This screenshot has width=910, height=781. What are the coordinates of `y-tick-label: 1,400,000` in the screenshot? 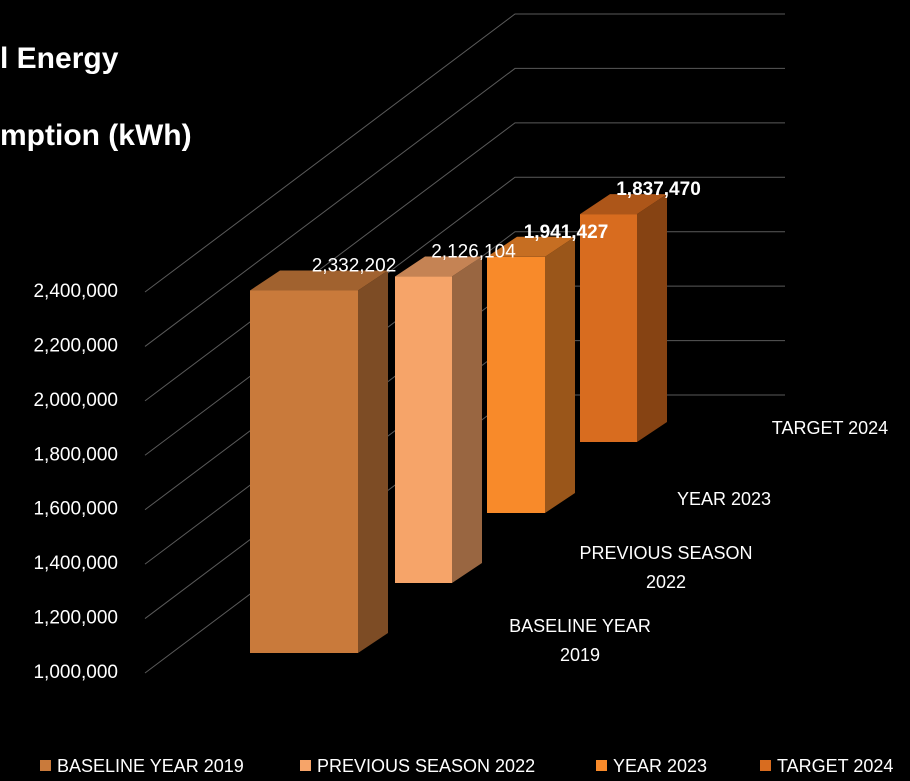 It's located at (75, 563).